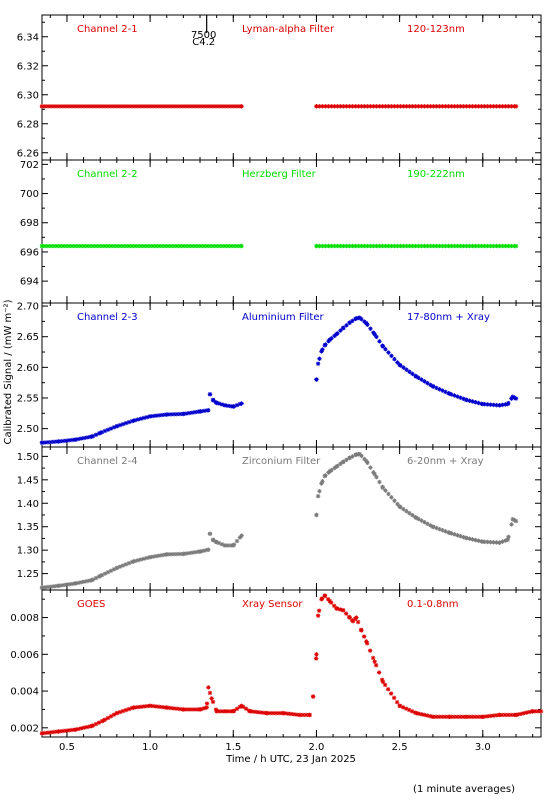 The width and height of the screenshot is (550, 800). Describe the element at coordinates (28, 429) in the screenshot. I see `y-tick-label: 2.50` at that location.